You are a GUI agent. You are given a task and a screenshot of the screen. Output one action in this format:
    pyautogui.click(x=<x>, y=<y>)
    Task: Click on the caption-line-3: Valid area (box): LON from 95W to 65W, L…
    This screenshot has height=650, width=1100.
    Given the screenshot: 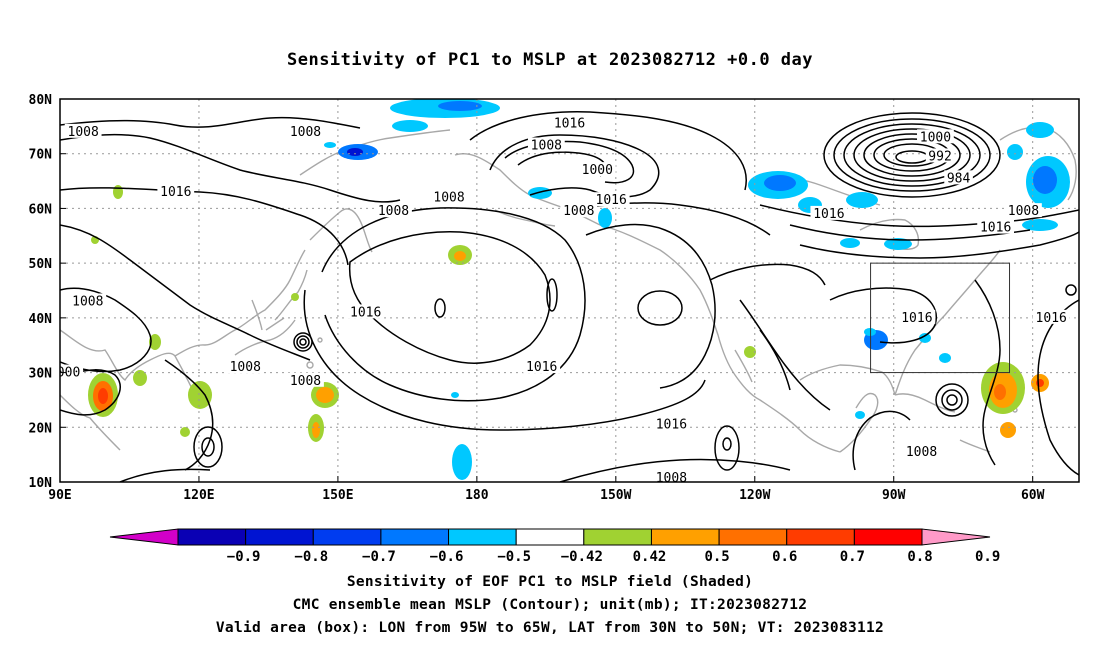 What is the action you would take?
    pyautogui.click(x=550, y=628)
    